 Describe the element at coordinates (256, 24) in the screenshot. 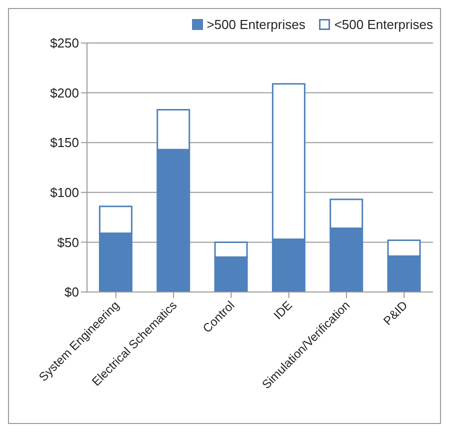

I see `legend-label: >500 Enterprises` at that location.